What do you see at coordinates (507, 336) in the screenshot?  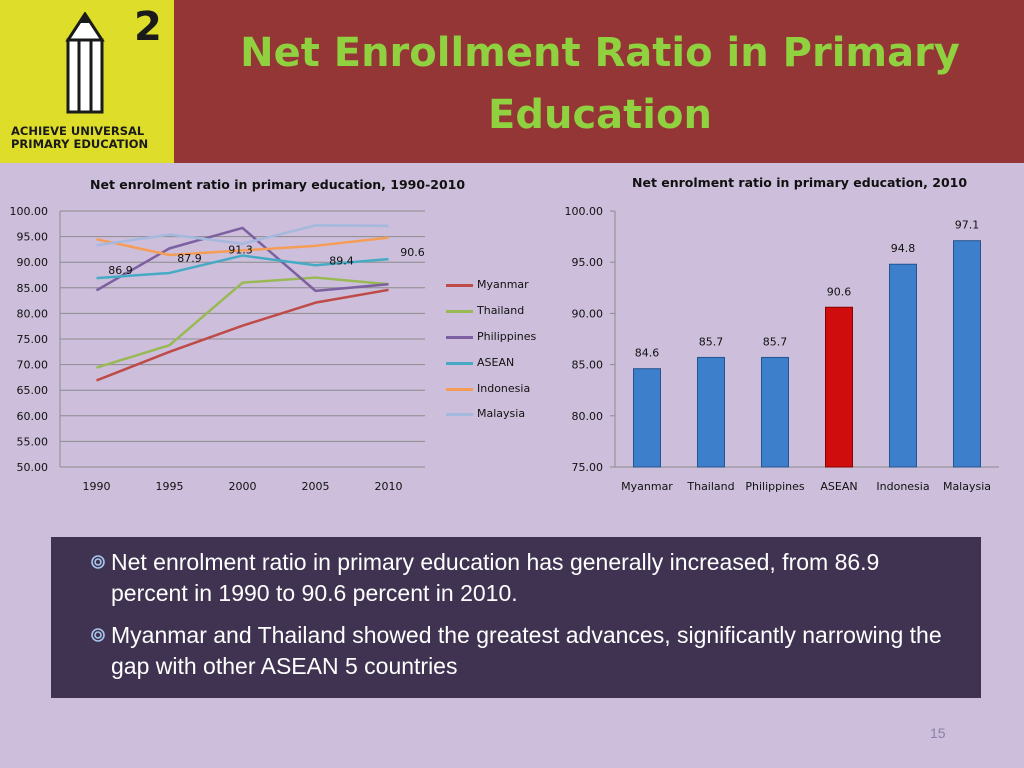 I see `legend-label: Philippines` at bounding box center [507, 336].